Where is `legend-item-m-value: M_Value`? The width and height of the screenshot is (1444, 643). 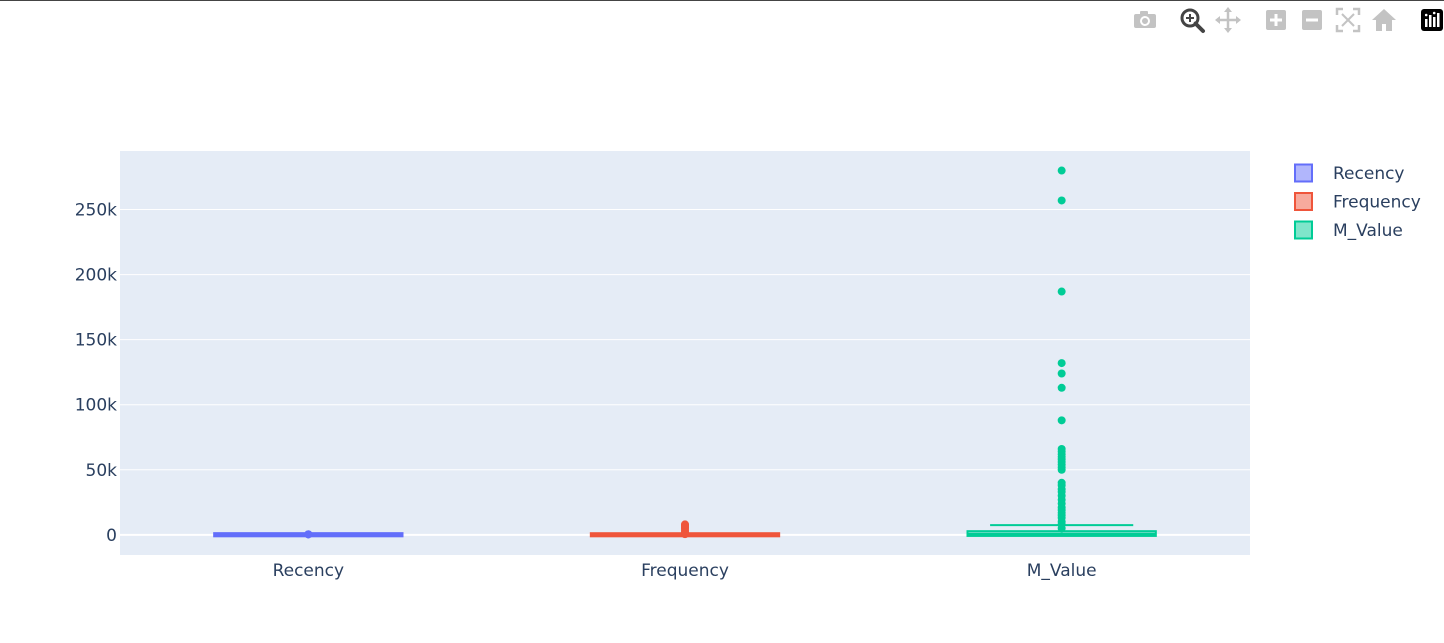
legend-item-m-value: M_Value is located at coordinates (1348, 230).